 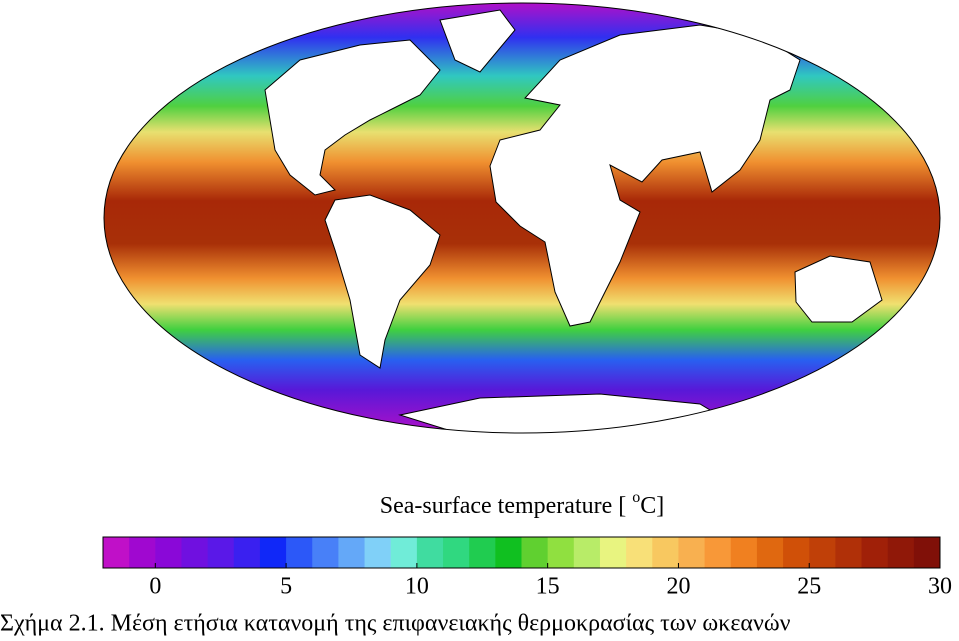 I want to click on colorbar-label: Sea-surface temperature [ oC], so click(x=522, y=504).